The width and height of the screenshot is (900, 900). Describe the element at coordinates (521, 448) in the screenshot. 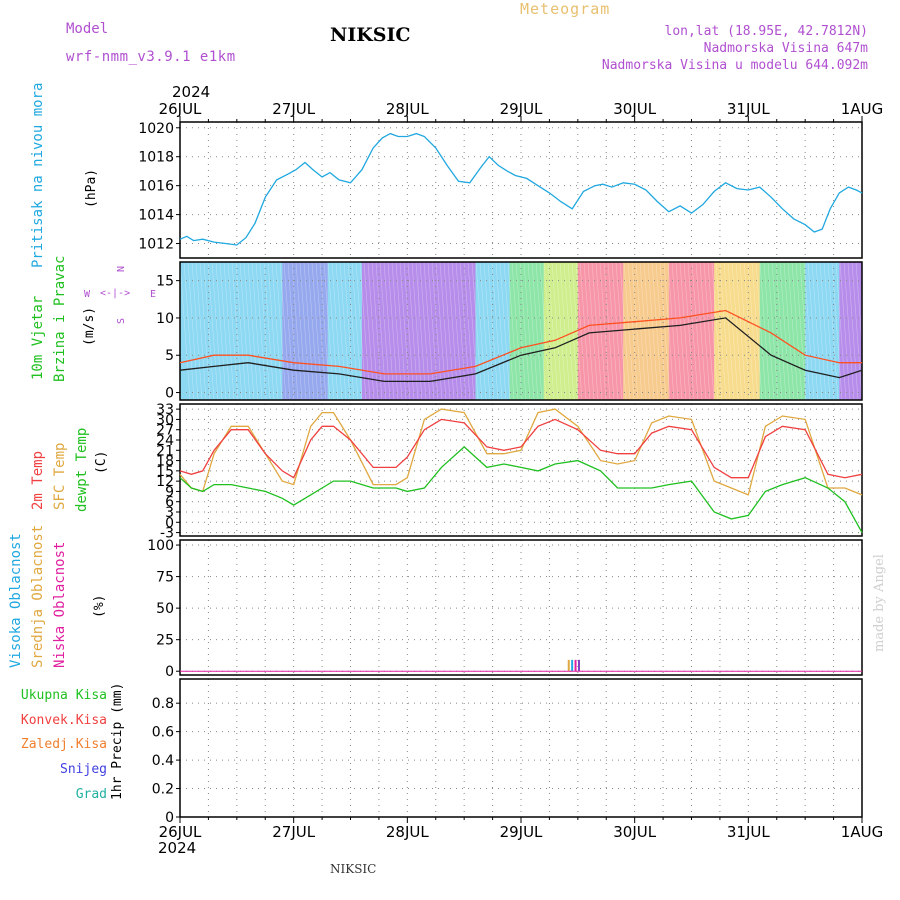

I see `temperature-series-line` at that location.